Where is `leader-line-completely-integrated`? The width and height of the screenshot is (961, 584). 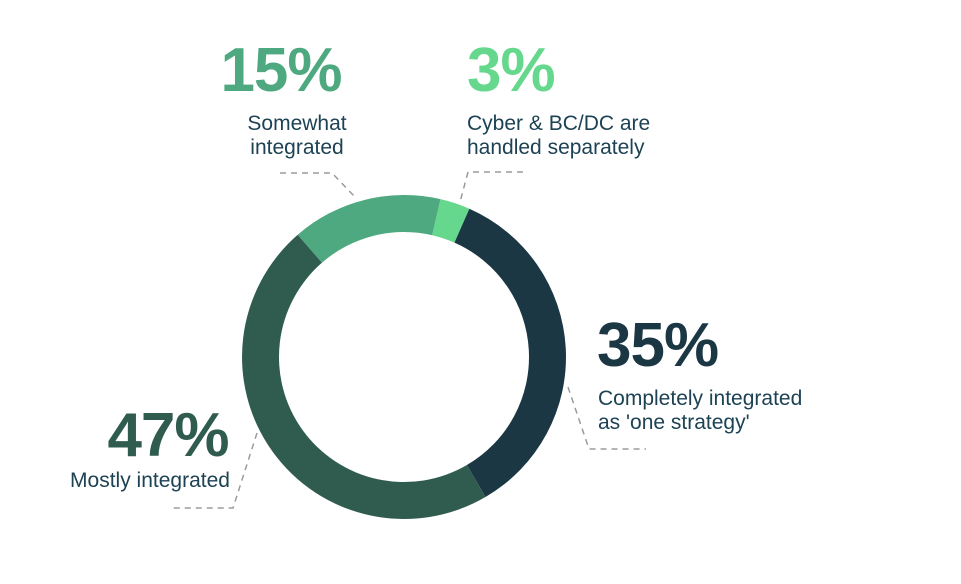 leader-line-completely-integrated is located at coordinates (606, 418).